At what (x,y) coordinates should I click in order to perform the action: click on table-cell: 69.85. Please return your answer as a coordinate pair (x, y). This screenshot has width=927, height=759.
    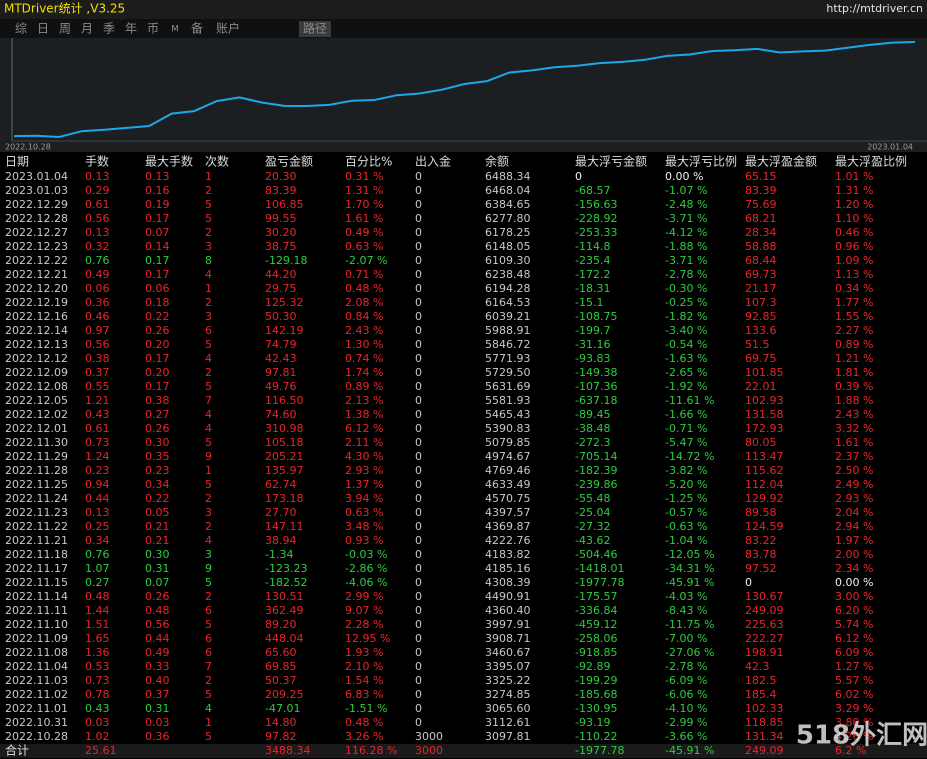
    Looking at the image, I should click on (281, 666).